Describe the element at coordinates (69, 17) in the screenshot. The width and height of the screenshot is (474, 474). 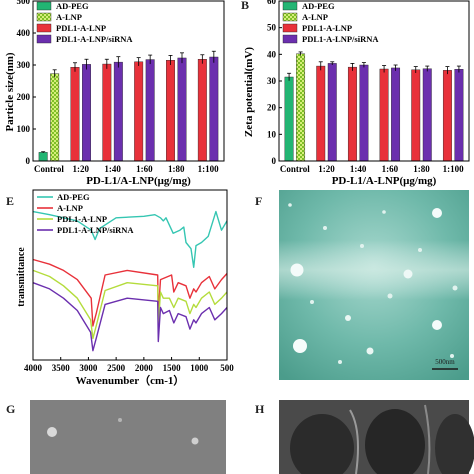
I see `panel-a-legend-label: A-LNP` at that location.